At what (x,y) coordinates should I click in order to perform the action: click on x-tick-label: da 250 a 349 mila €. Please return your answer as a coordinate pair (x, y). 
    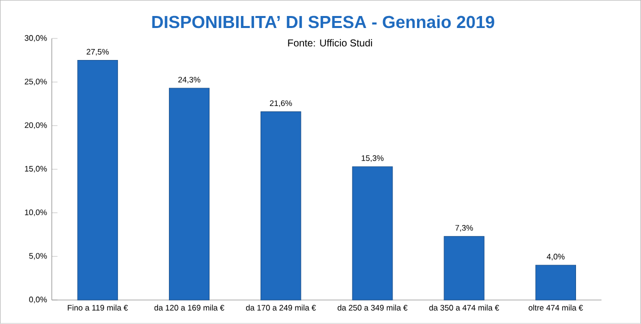
    Looking at the image, I should click on (373, 307).